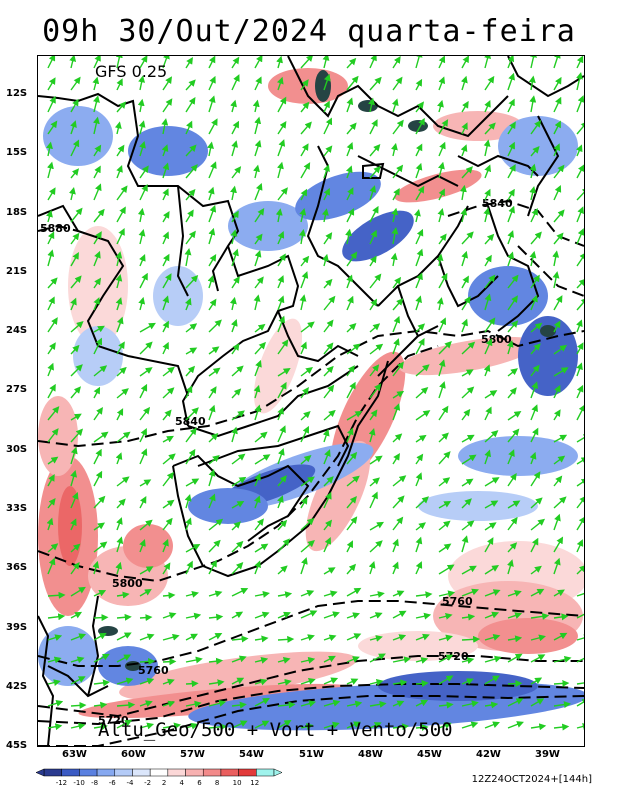  I want to click on lon-label: 39W, so click(547, 754).